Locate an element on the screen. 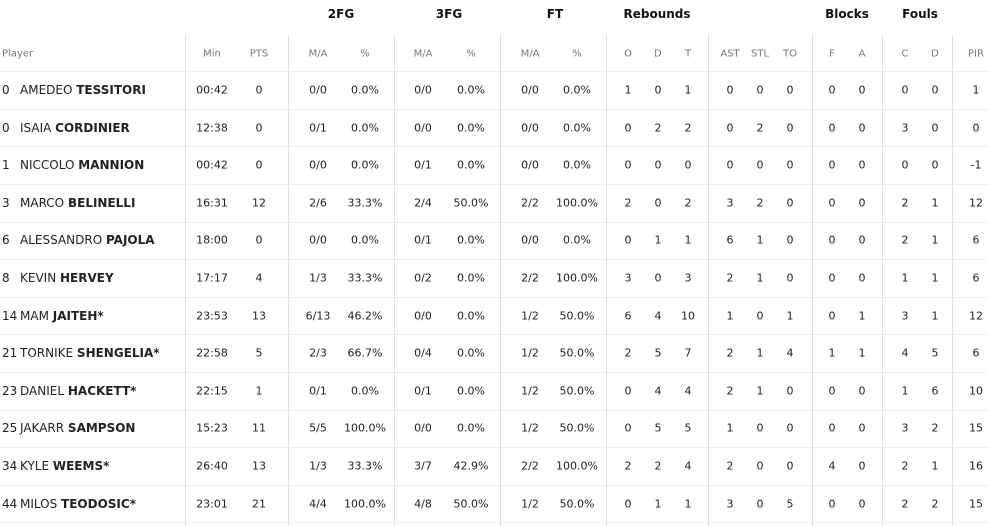  player-name: NICCOLO MANNION is located at coordinates (82, 165).